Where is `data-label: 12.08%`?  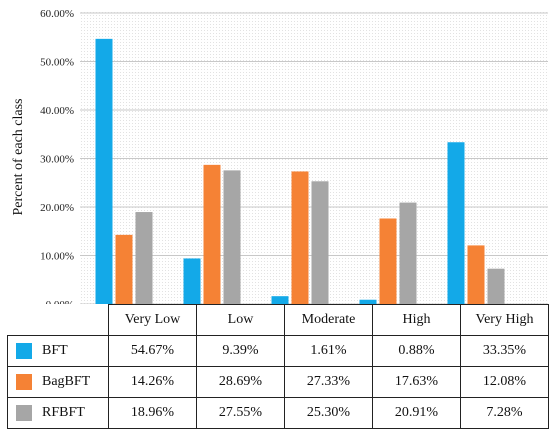
data-label: 12.08% is located at coordinates (504, 382).